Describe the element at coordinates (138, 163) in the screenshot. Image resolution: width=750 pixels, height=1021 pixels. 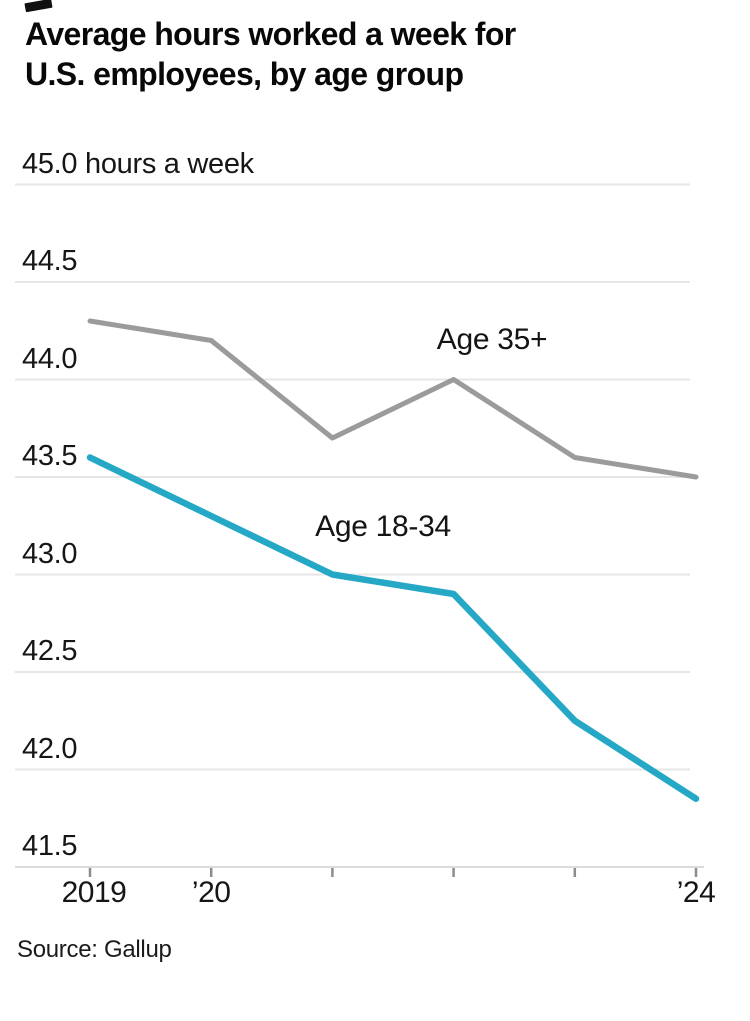
I see `y-axis-label: 45.0 hours a week` at that location.